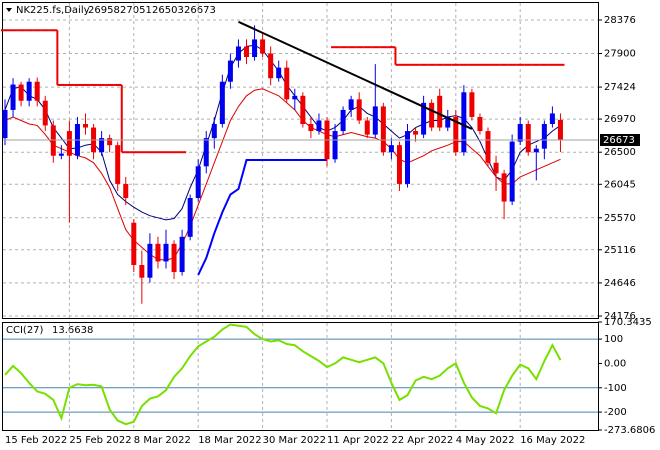 This screenshot has width=660, height=450. I want to click on x-tick-label: 30 Mar 2022, so click(294, 440).